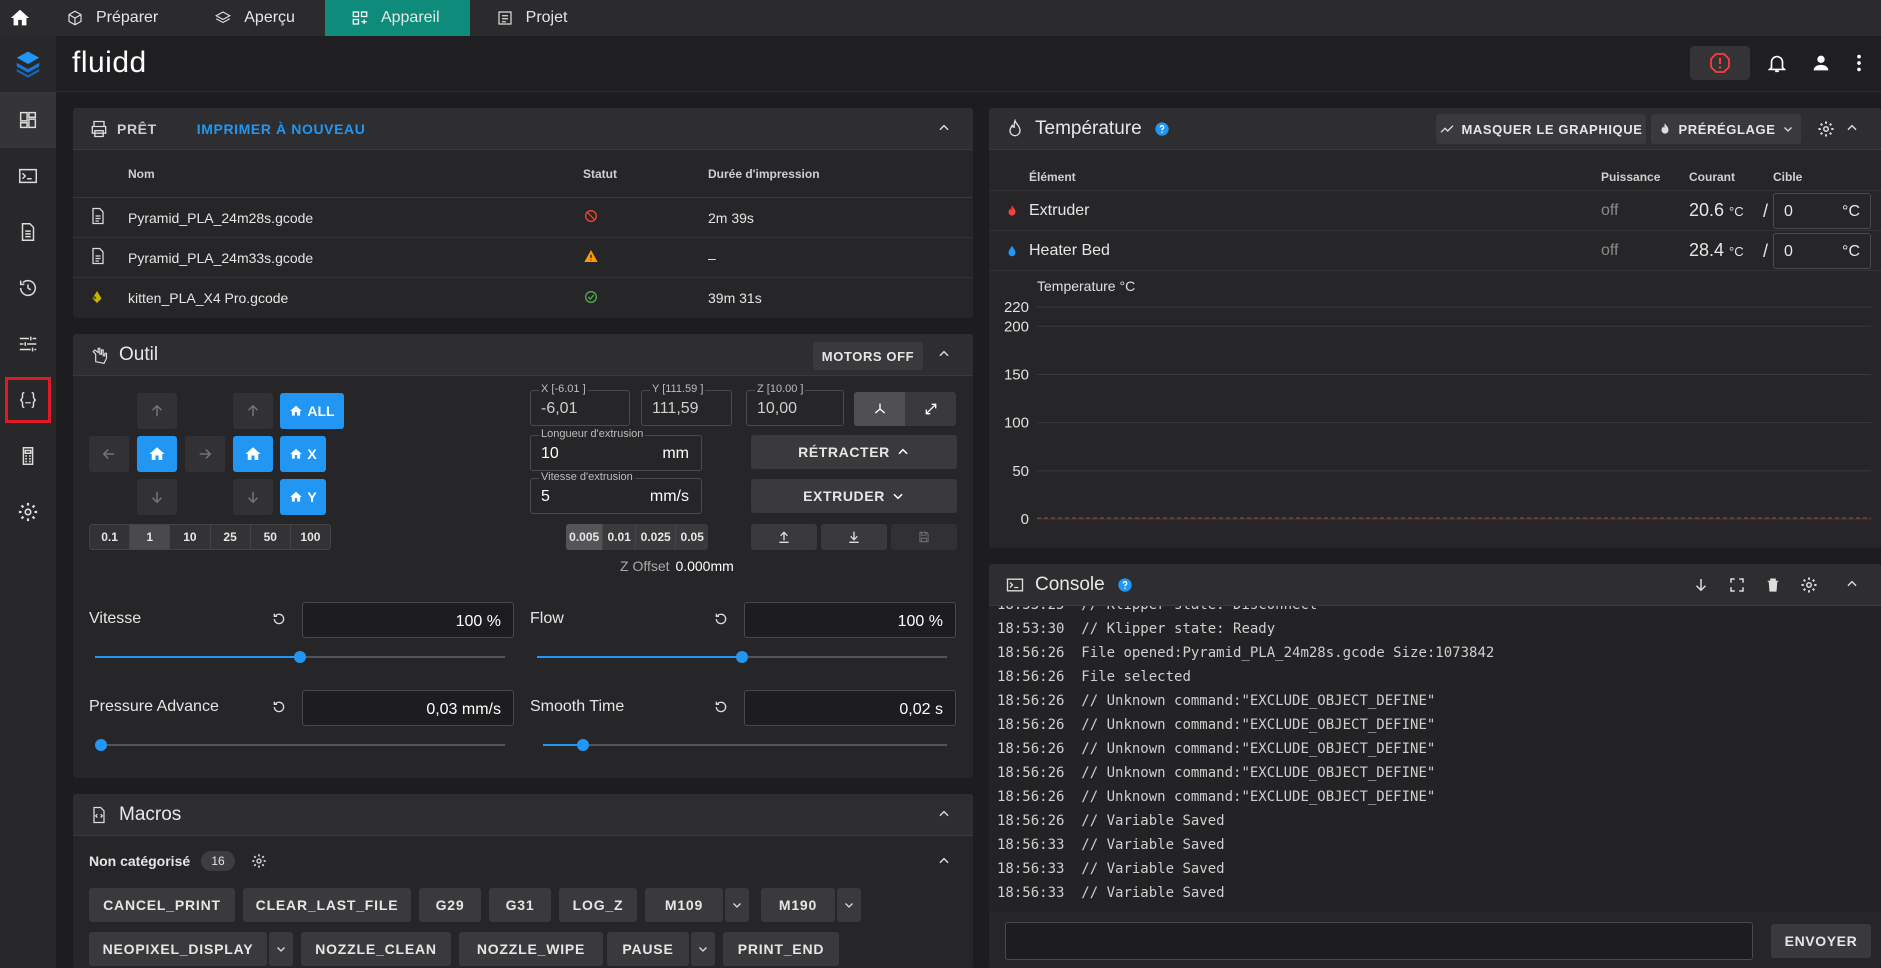  I want to click on step-option: 100, so click(310, 537).